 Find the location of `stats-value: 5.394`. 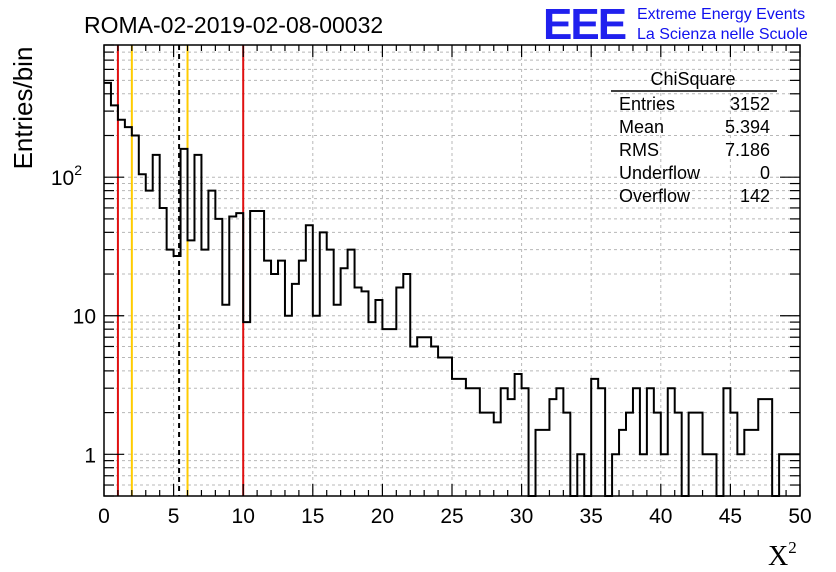

stats-value: 5.394 is located at coordinates (747, 127).